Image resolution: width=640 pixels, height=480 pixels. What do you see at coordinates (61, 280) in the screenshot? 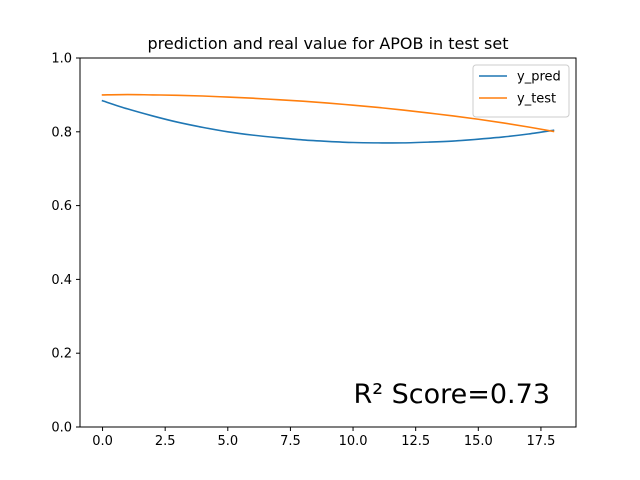
I see `y-tick-label: 0.4` at bounding box center [61, 280].